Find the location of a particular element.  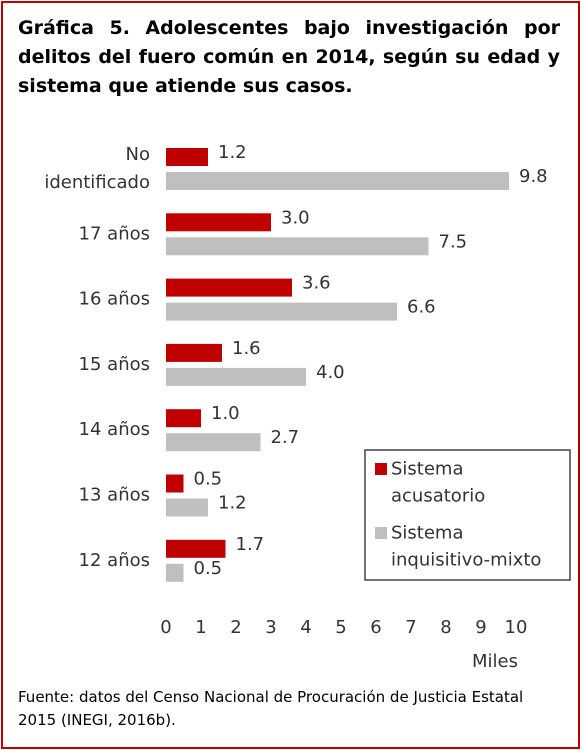

x-tick-label: 7 is located at coordinates (410, 627).